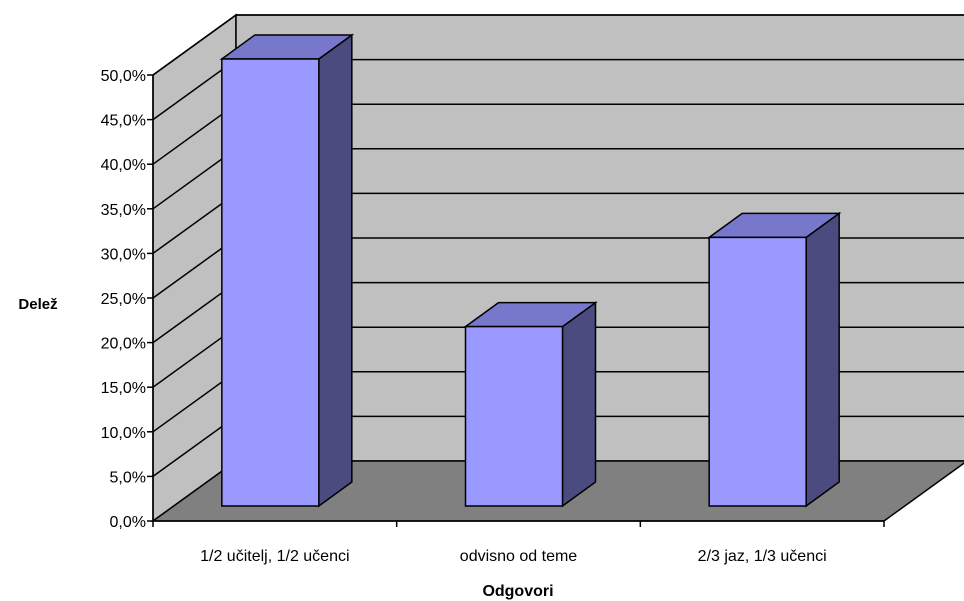 The height and width of the screenshot is (601, 964). I want to click on y-tick-label: 10,0%, so click(123, 433).